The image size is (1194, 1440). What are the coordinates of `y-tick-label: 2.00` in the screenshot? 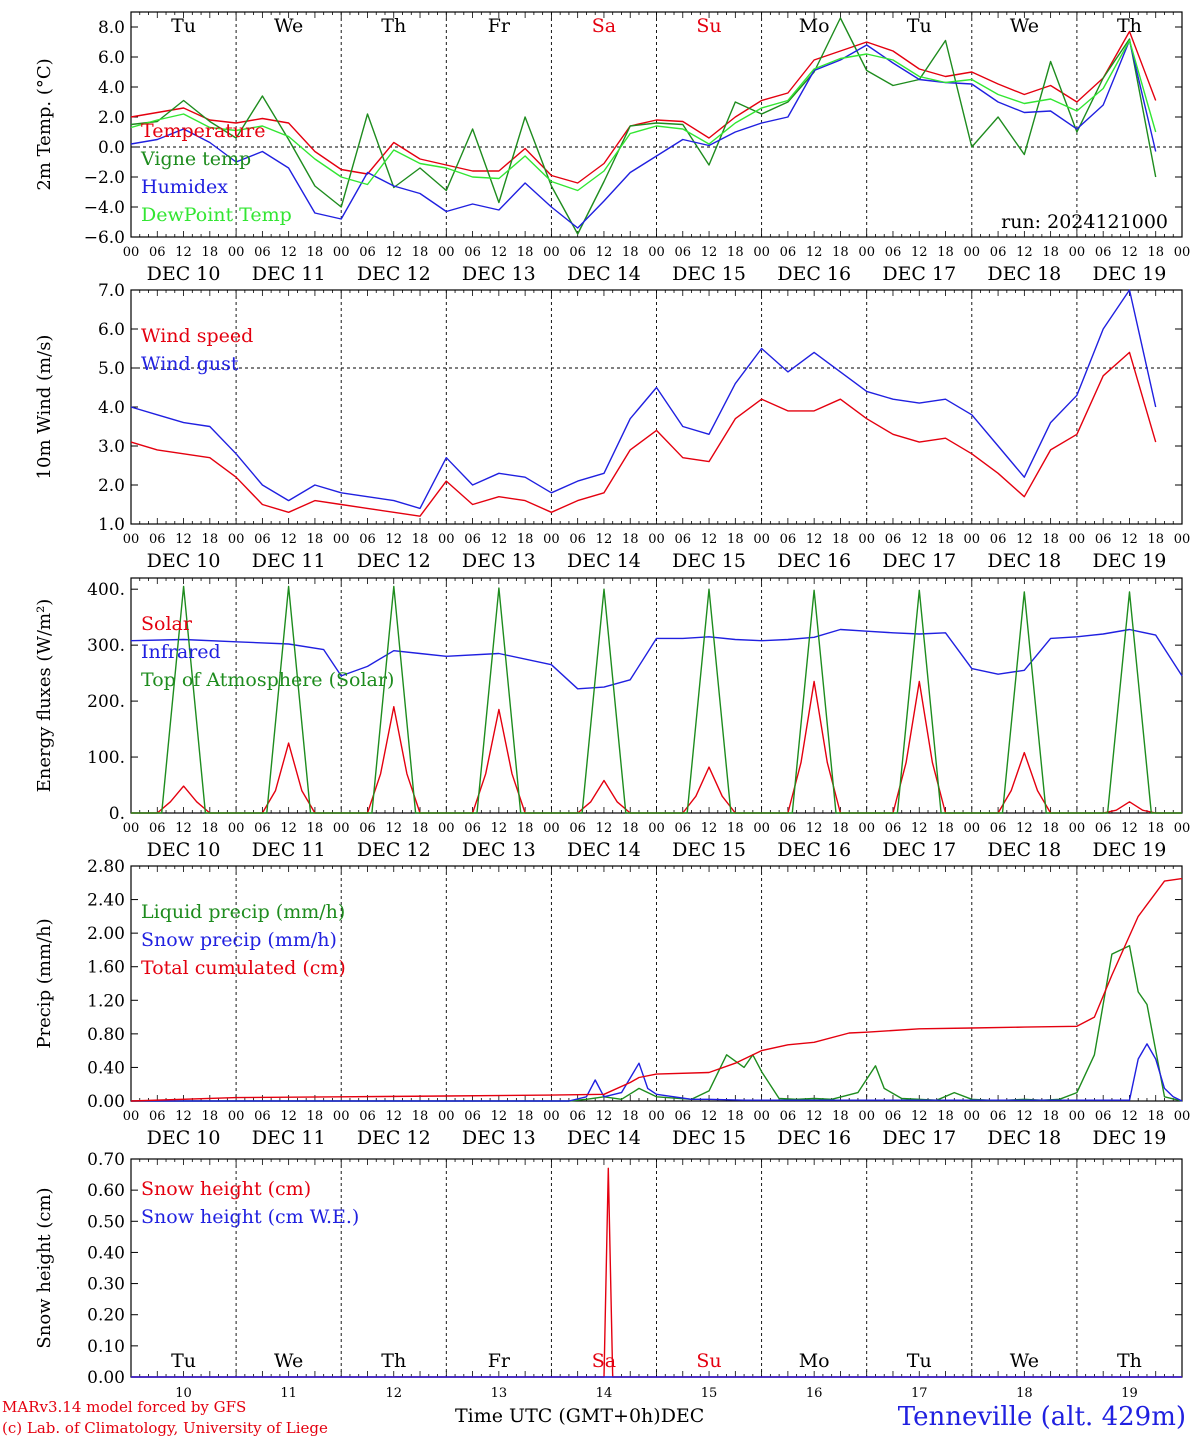 It's located at (106, 934).